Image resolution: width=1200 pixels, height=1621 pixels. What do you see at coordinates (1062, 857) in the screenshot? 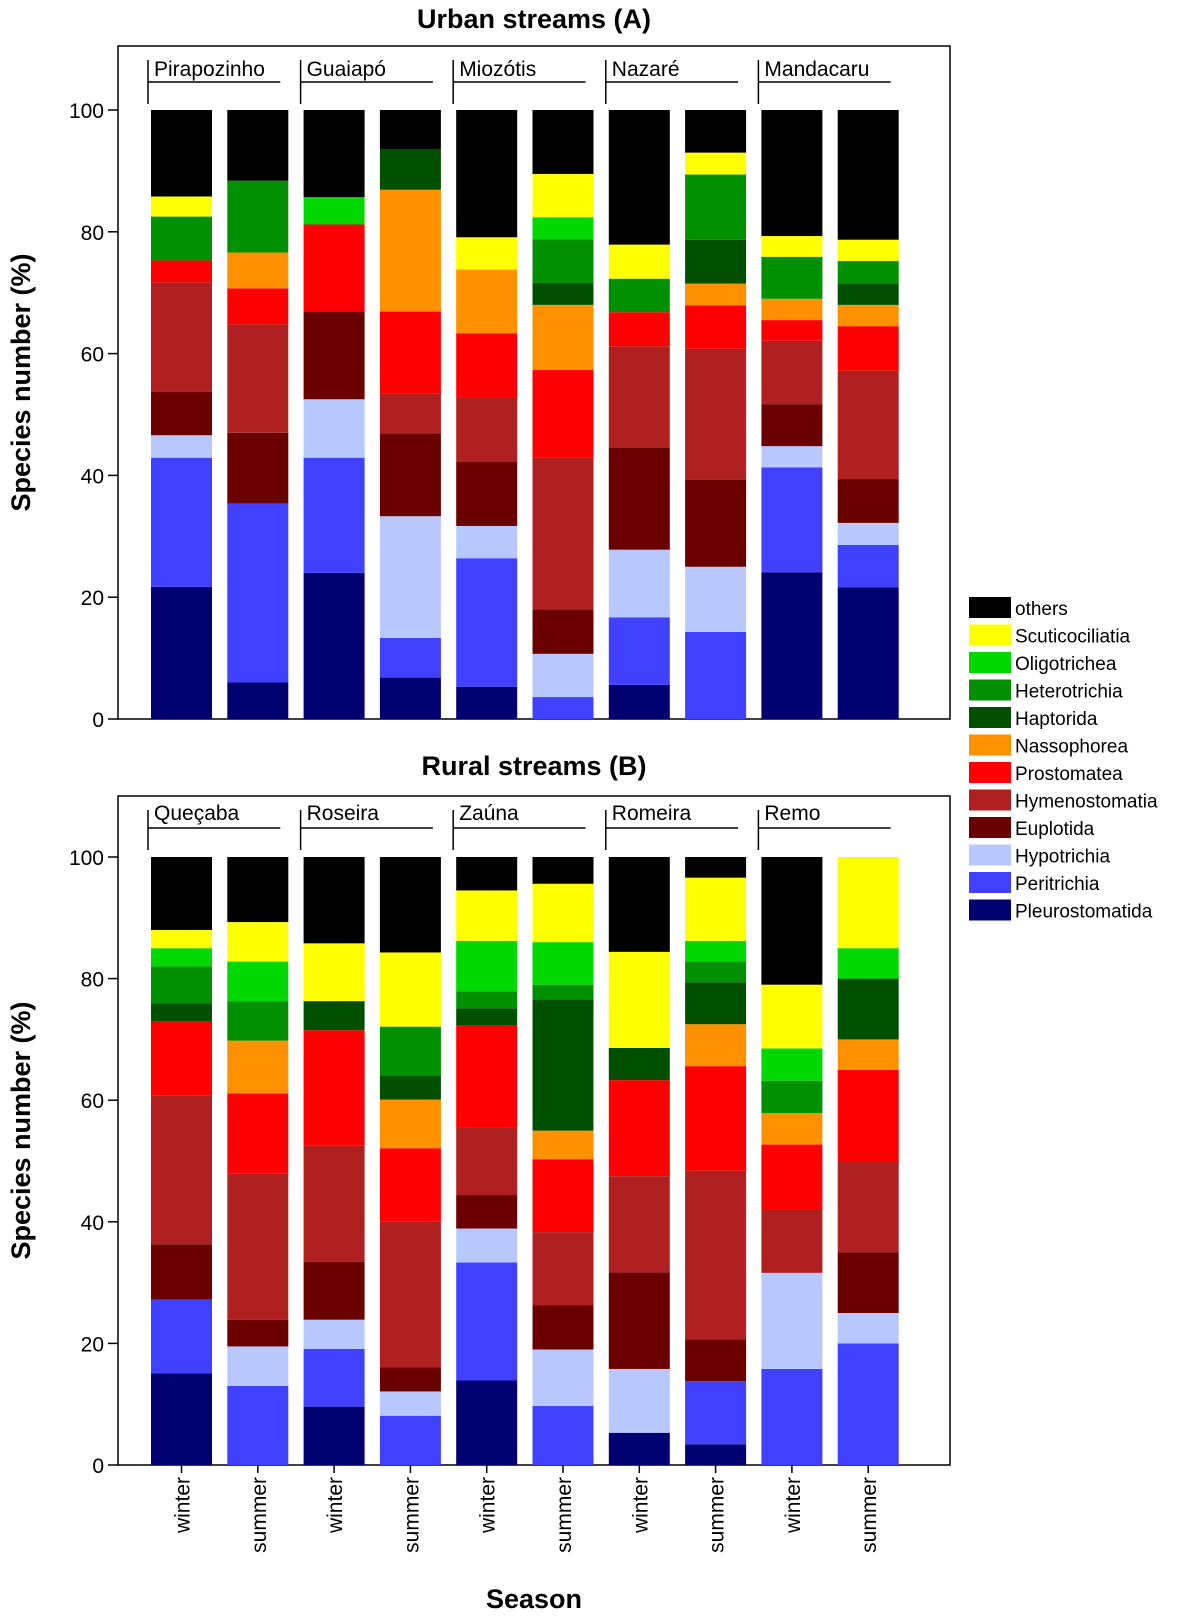
I see `legend-label: Hypotrichia` at bounding box center [1062, 857].